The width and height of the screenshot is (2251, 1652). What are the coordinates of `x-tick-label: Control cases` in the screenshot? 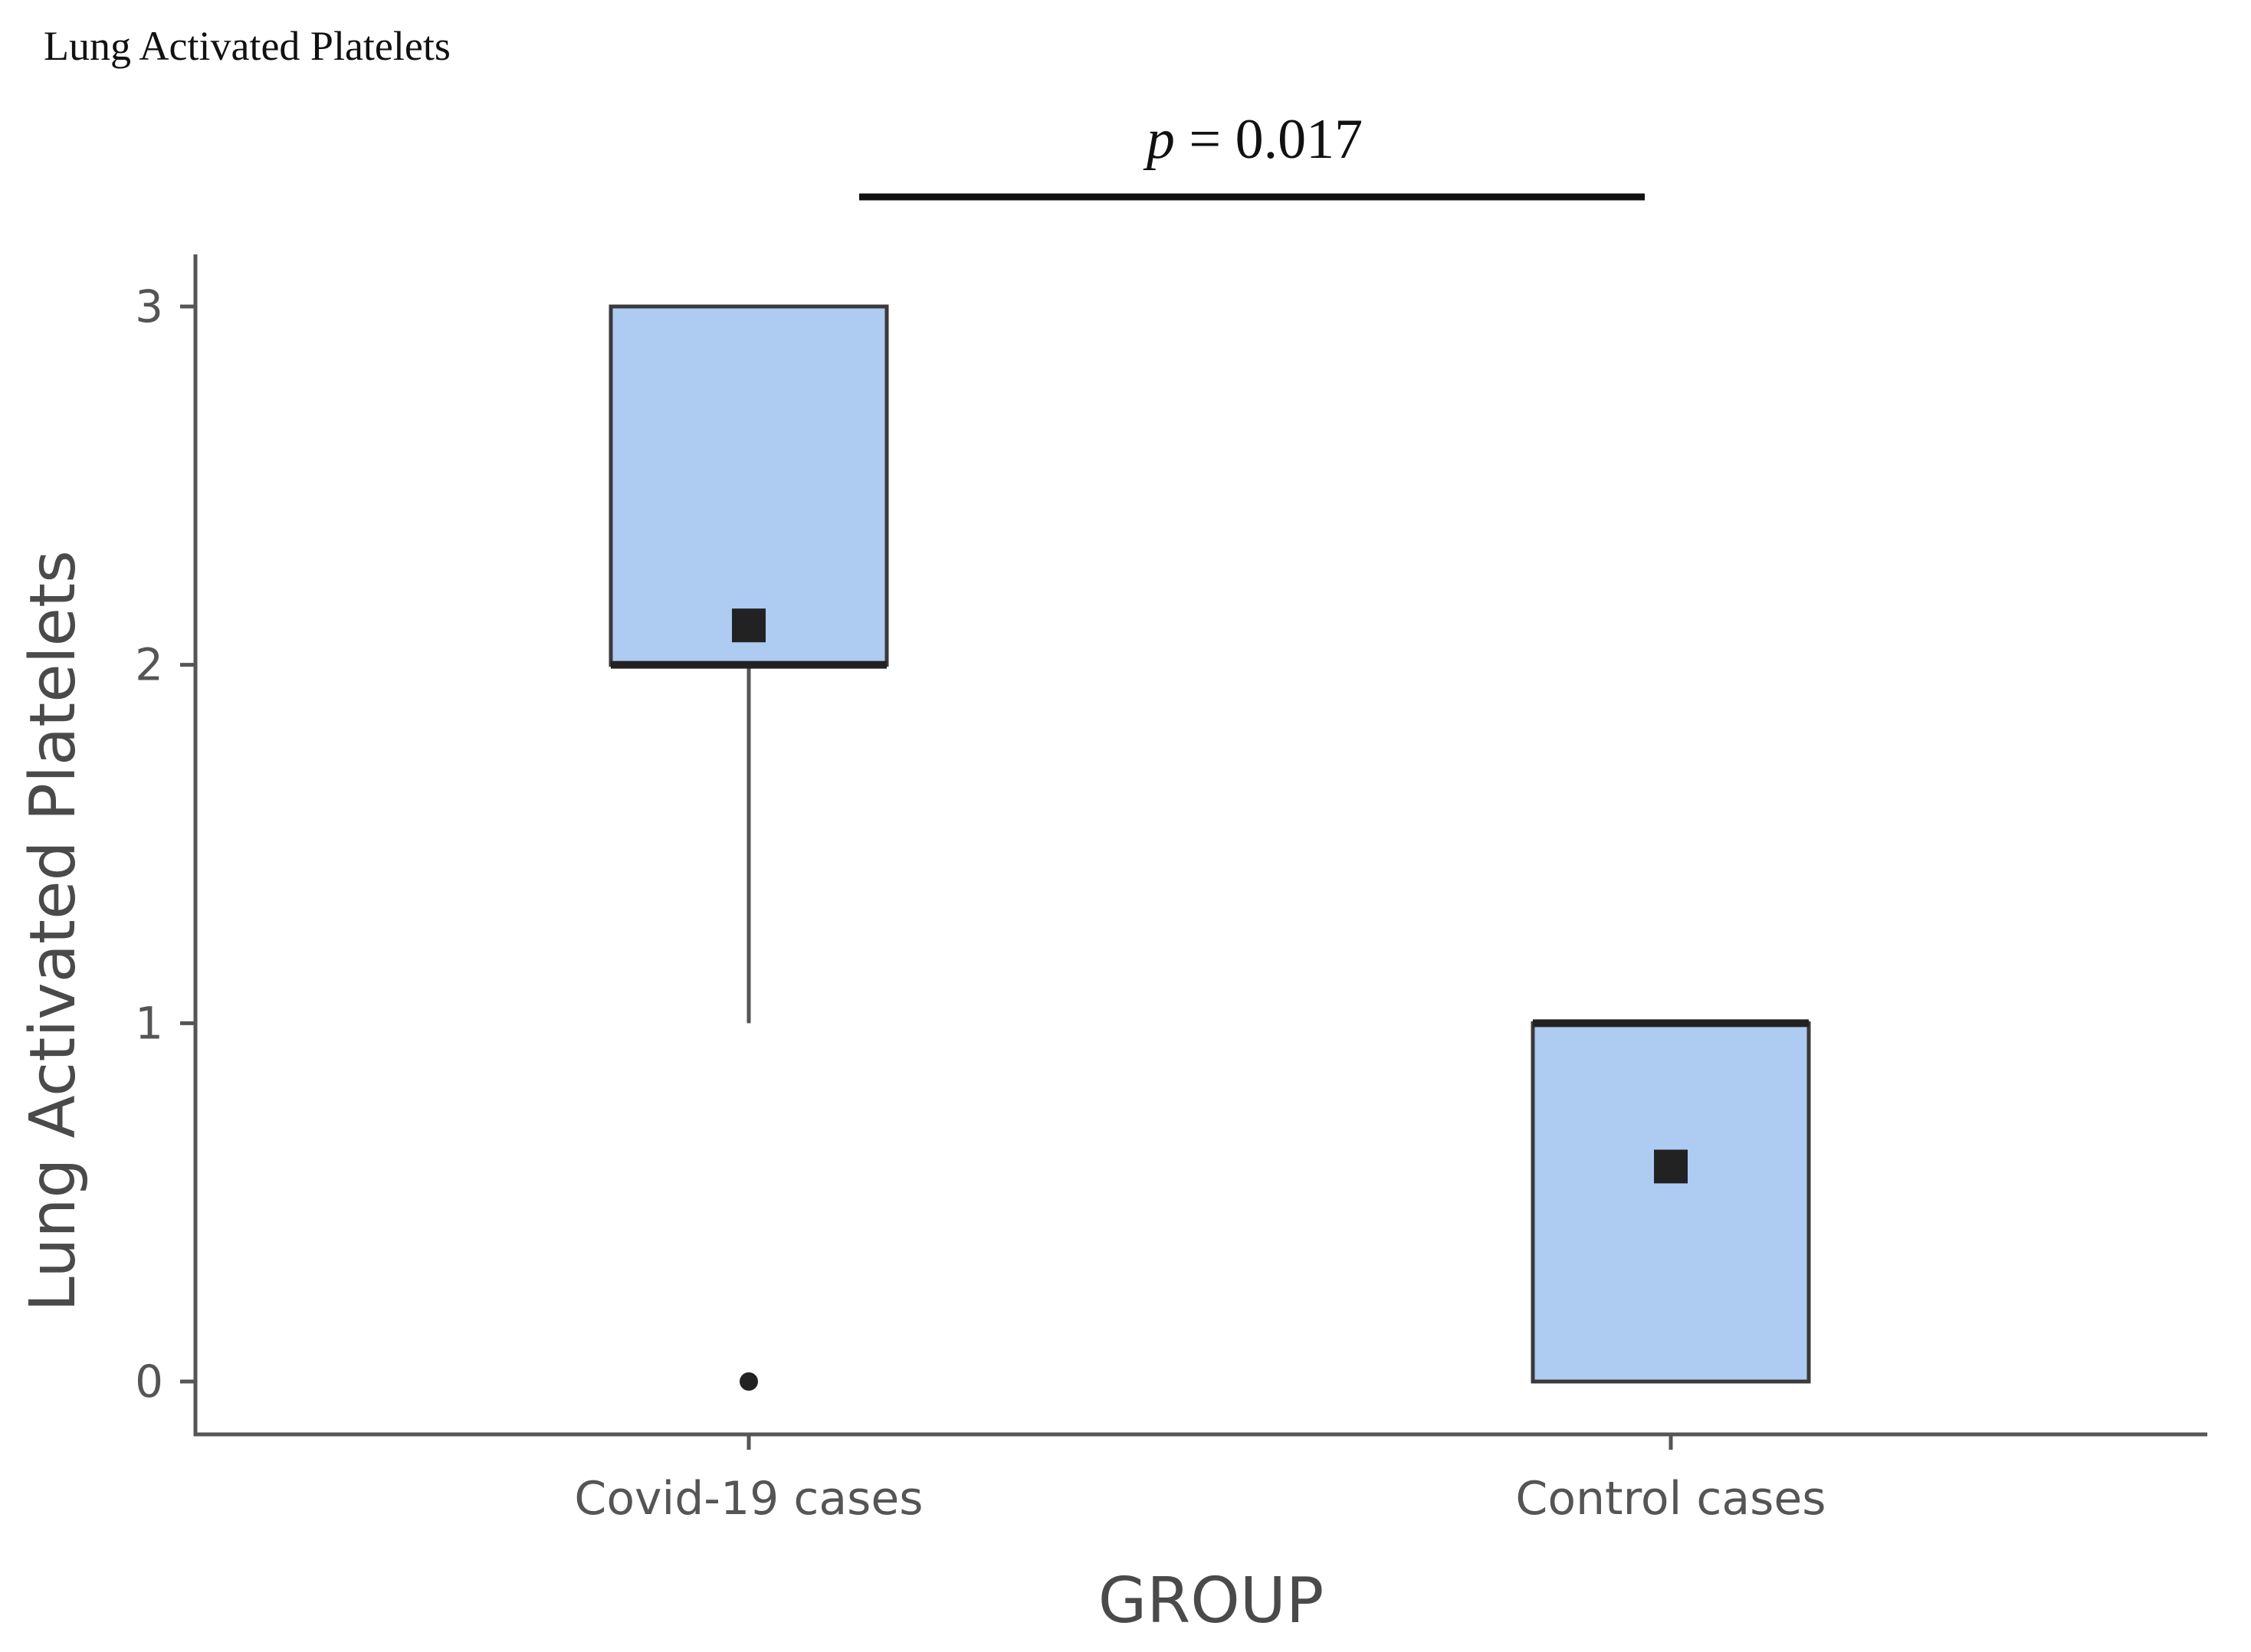 It's located at (1671, 1499).